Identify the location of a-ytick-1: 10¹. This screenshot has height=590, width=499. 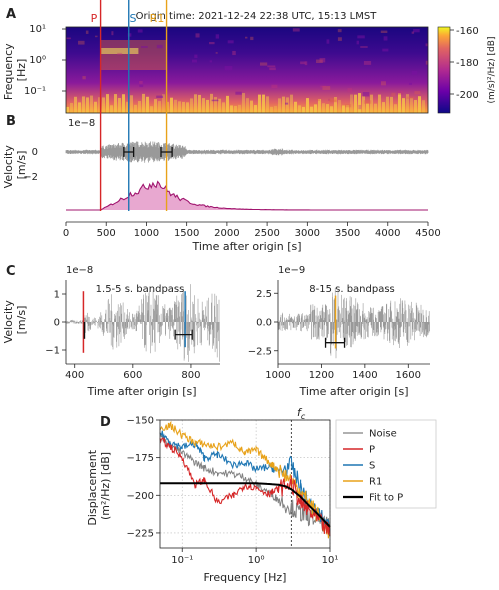
(37, 29).